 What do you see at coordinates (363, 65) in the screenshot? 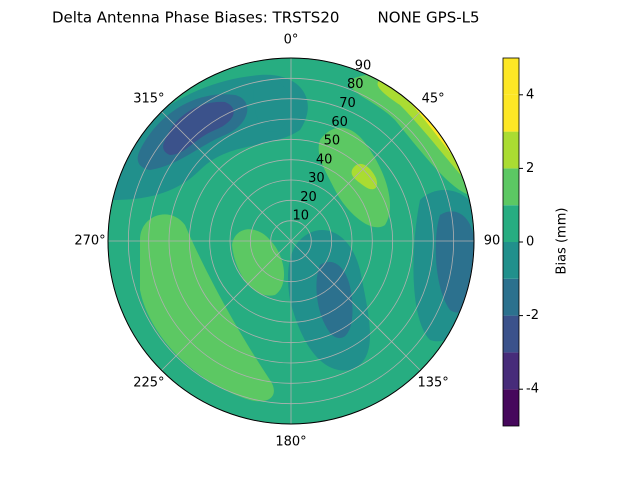
I see `r-tick-label: 90` at bounding box center [363, 65].